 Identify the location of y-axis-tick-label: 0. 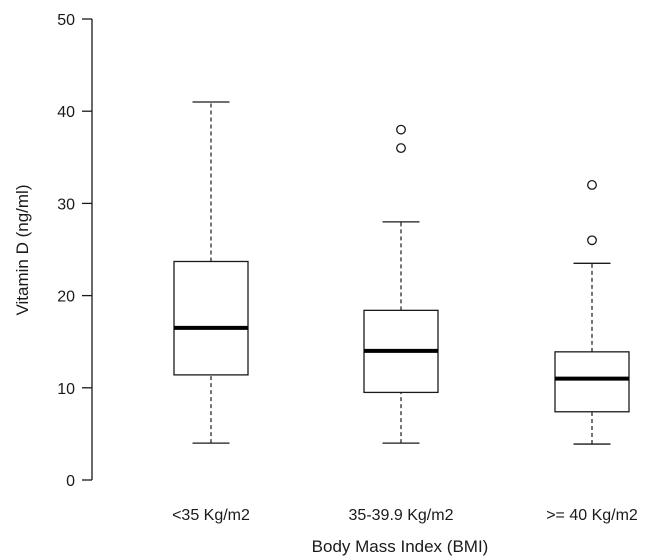
(70, 481).